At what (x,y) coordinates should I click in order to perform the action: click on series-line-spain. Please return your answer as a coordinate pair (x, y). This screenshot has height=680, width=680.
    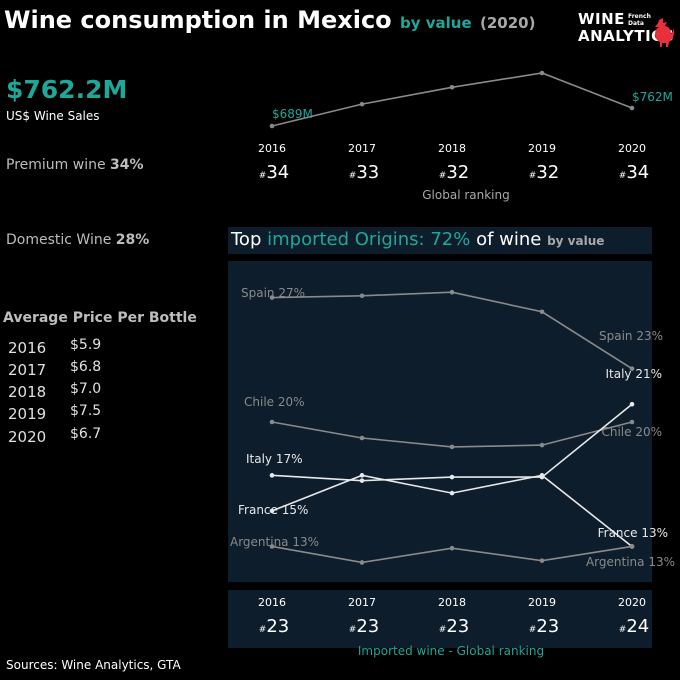
    Looking at the image, I should click on (452, 330).